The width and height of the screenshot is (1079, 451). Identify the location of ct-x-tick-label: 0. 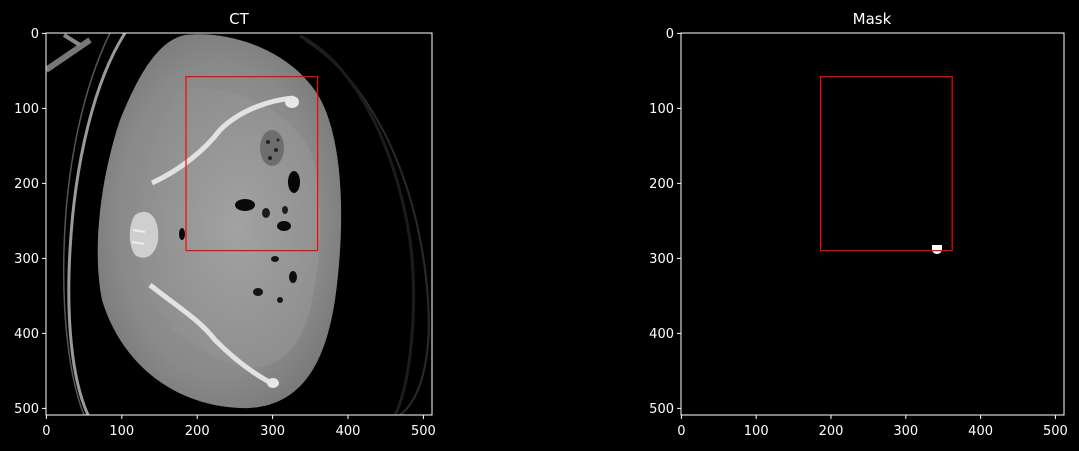
(46, 431).